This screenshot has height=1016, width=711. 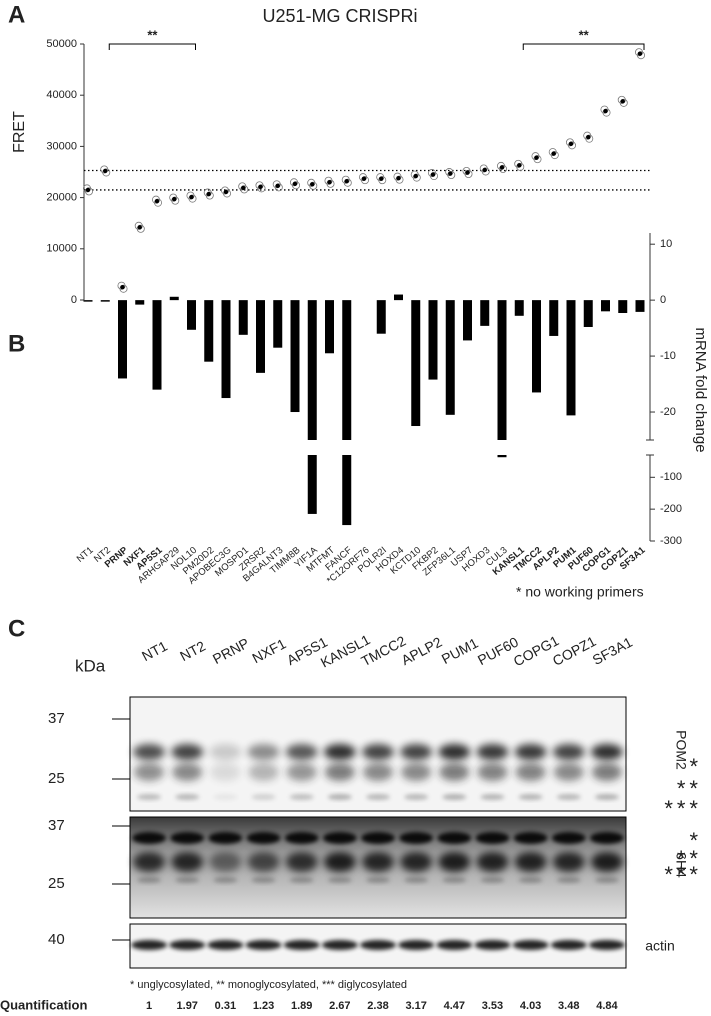 What do you see at coordinates (16, 343) in the screenshot?
I see `panel-label: B` at bounding box center [16, 343].